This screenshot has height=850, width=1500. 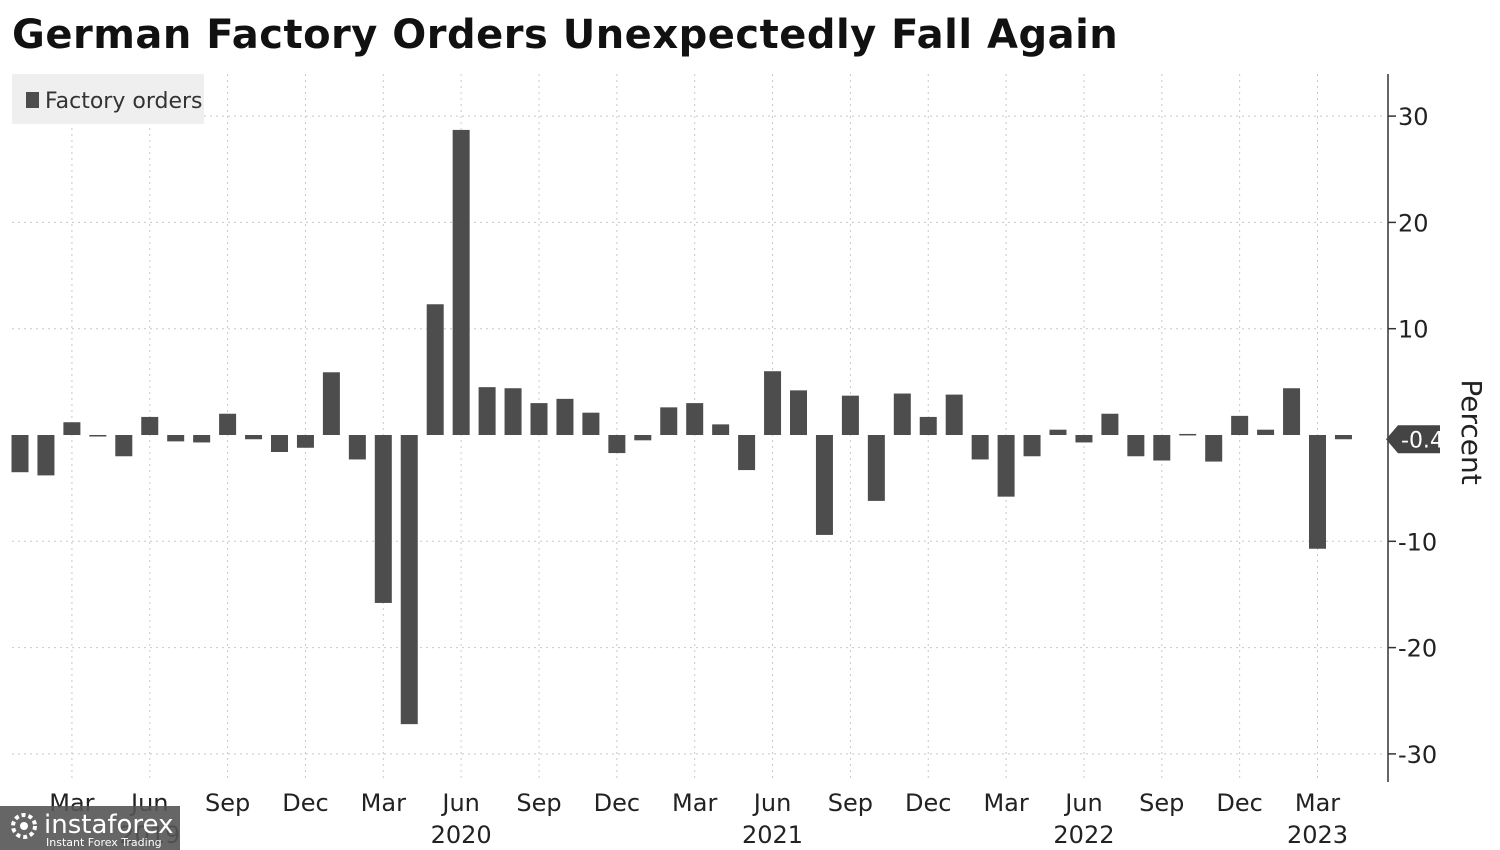 I want to click on instaforex-logo-icon, so click(x=24, y=826).